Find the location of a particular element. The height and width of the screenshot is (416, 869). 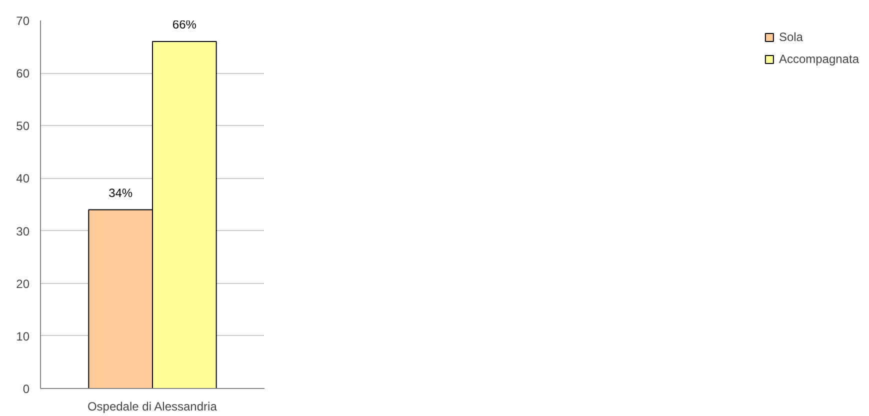

y-tick-label: 0 is located at coordinates (26, 389).